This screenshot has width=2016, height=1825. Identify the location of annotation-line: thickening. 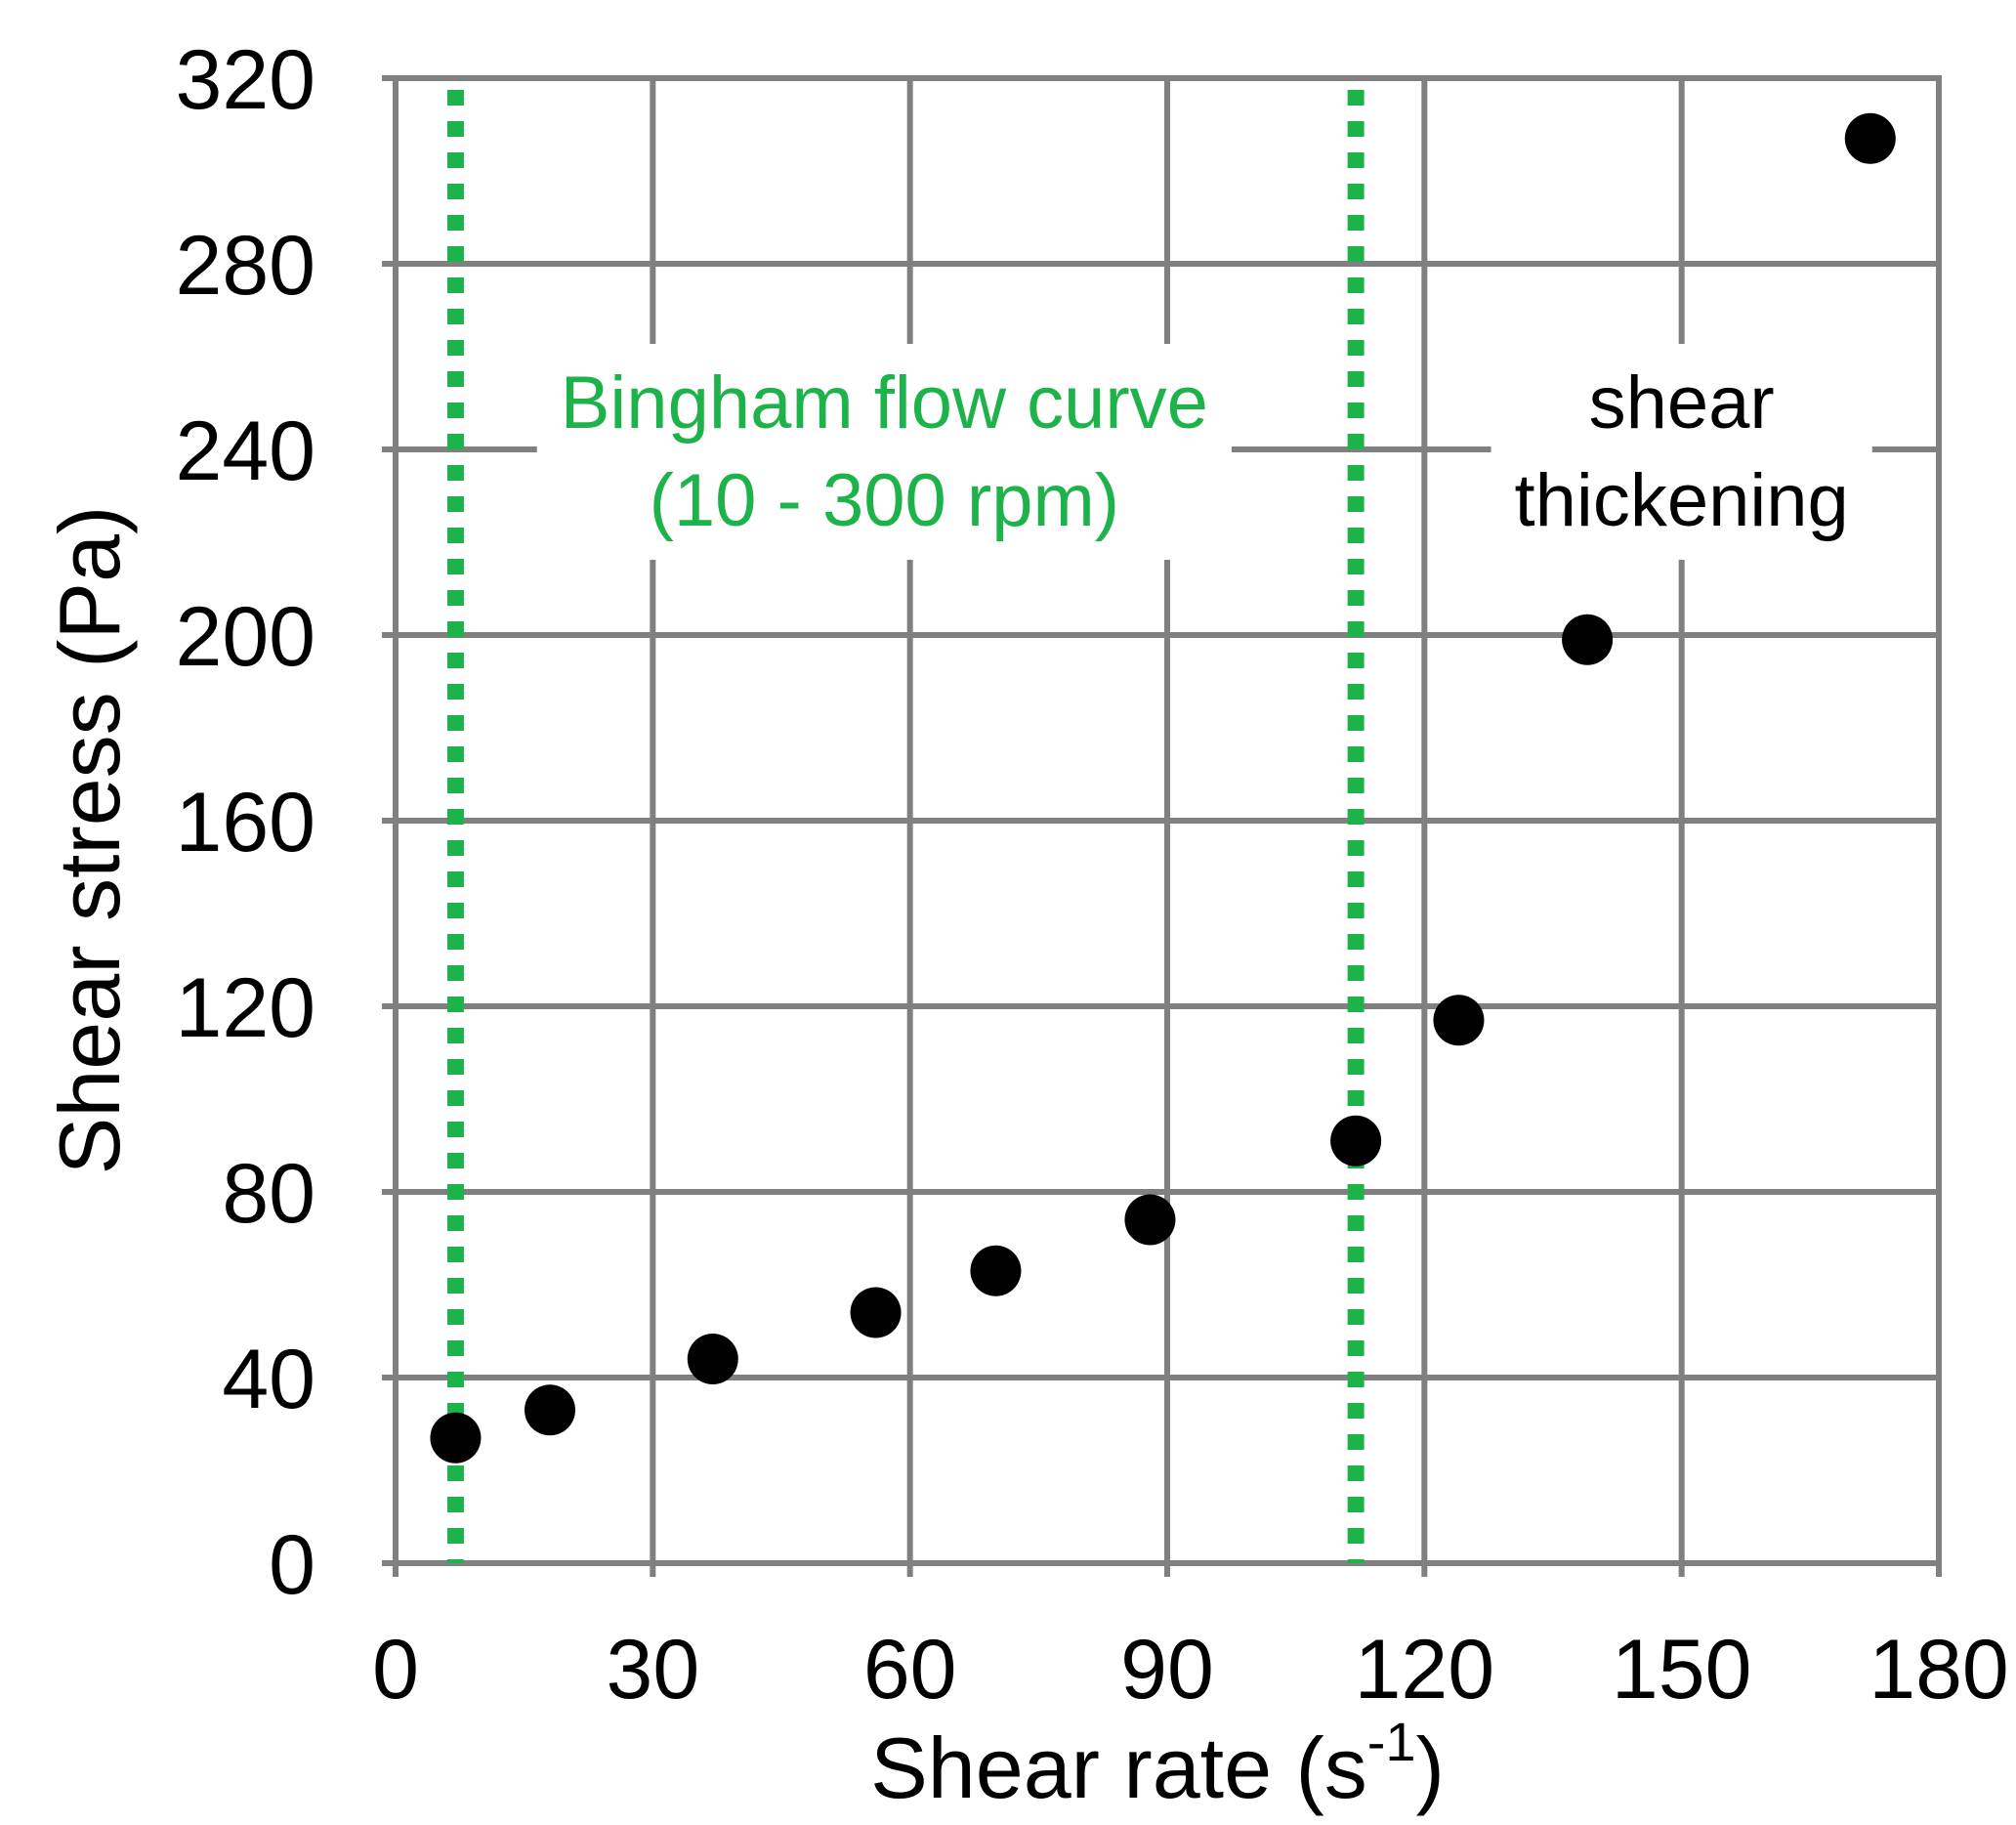
(1682, 501).